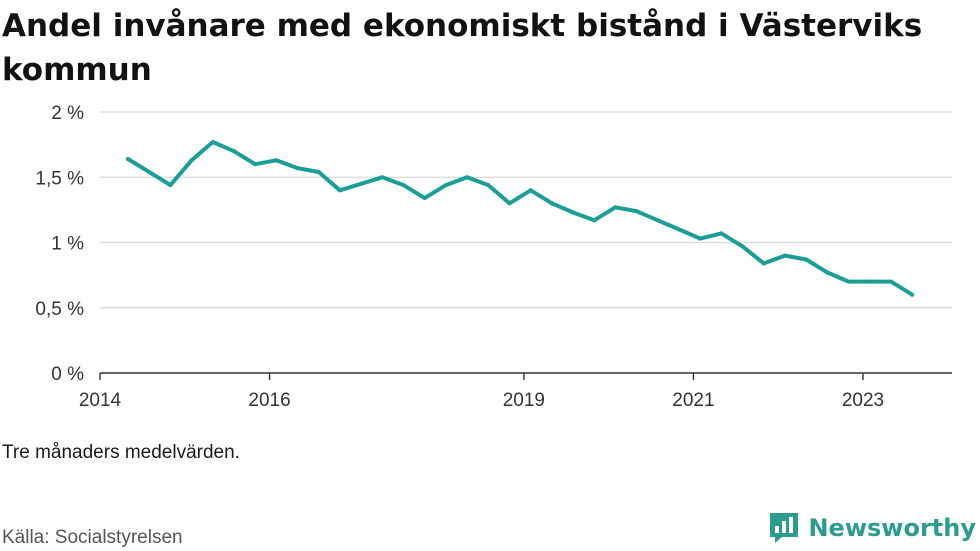 The width and height of the screenshot is (980, 551). Describe the element at coordinates (892, 528) in the screenshot. I see `brand-name: Newsworthy` at that location.